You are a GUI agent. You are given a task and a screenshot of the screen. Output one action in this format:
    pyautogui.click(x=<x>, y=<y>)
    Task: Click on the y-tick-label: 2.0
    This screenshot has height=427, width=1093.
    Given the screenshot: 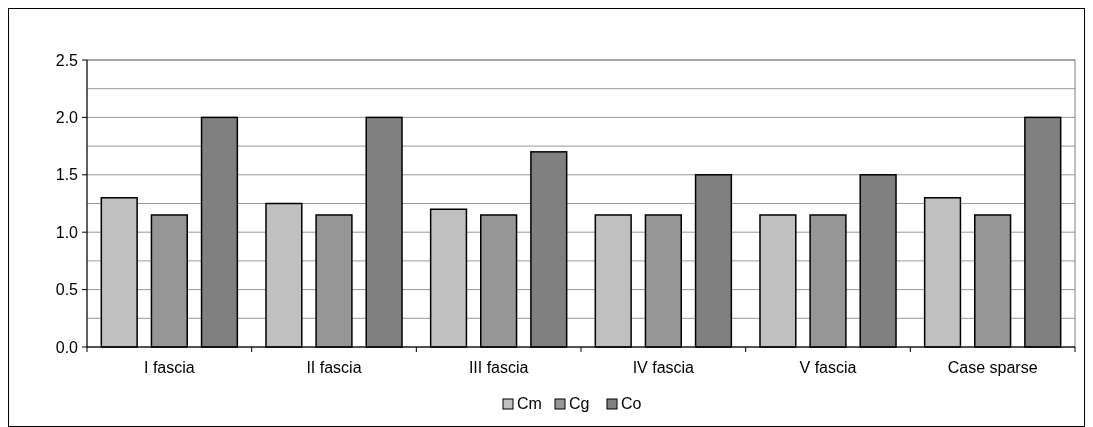 What is the action you would take?
    pyautogui.click(x=67, y=117)
    